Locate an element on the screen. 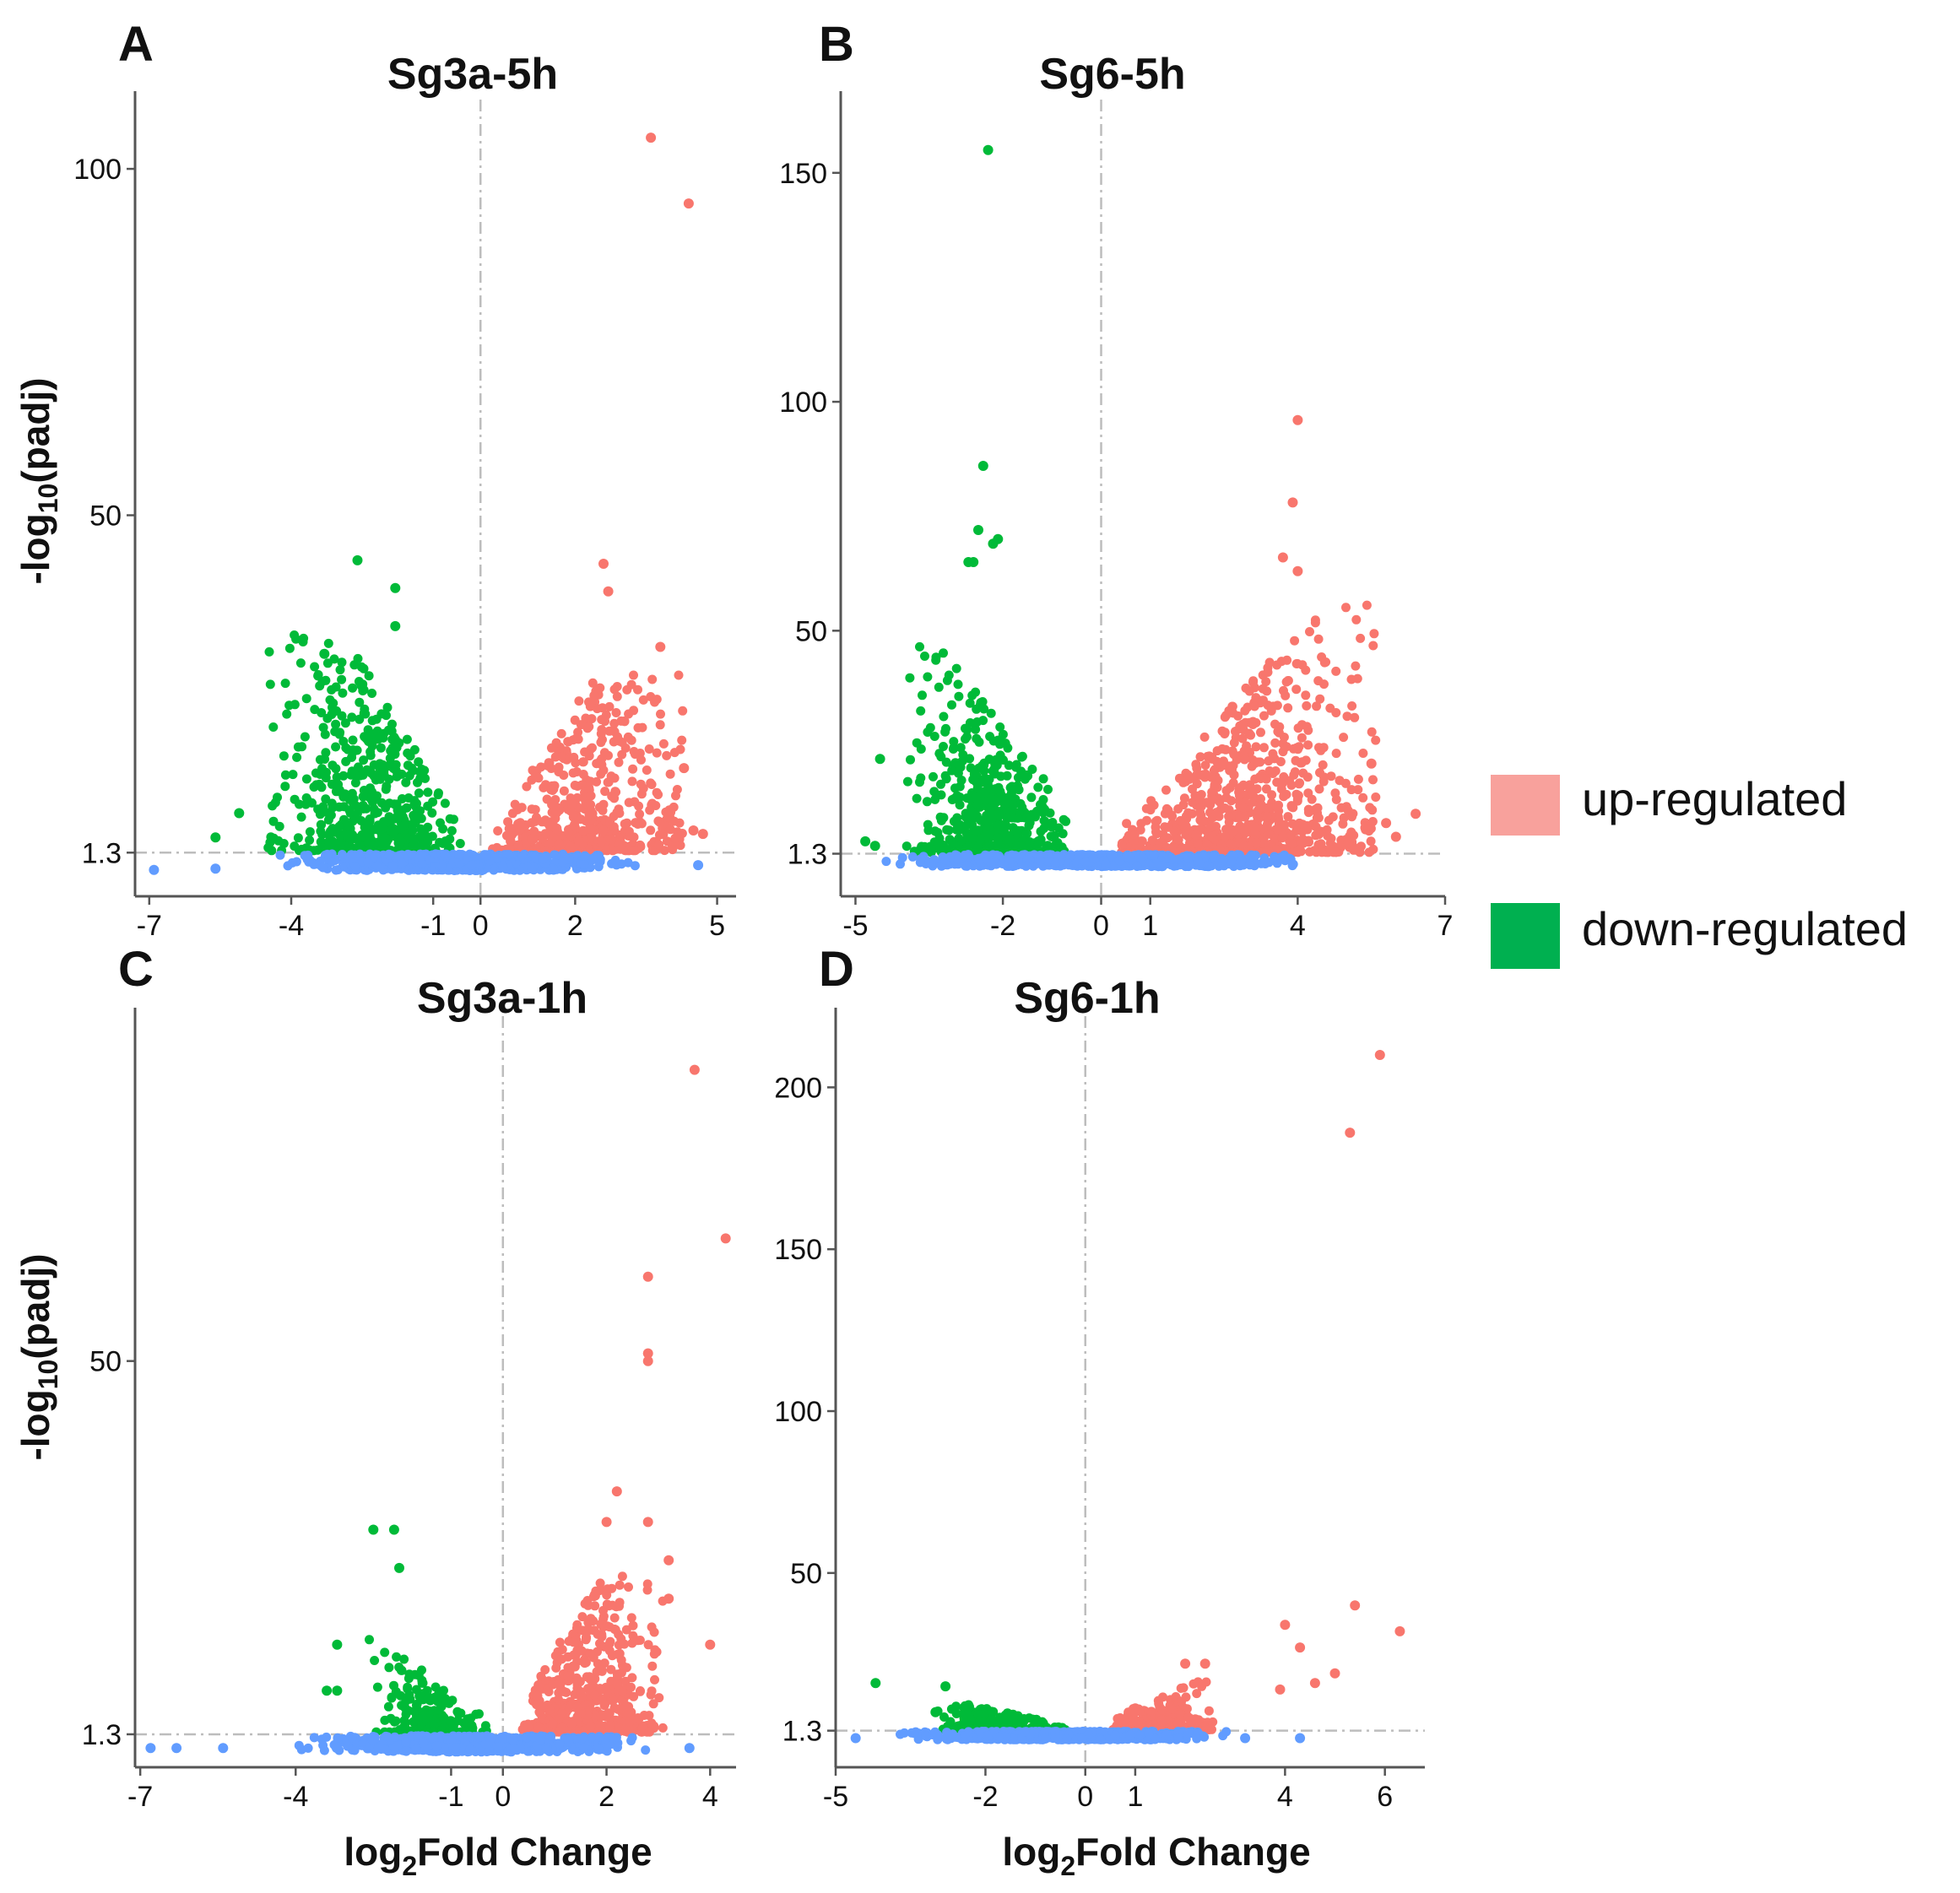 The width and height of the screenshot is (1960, 1893). x-tick-label-a-5: 5 is located at coordinates (717, 926).